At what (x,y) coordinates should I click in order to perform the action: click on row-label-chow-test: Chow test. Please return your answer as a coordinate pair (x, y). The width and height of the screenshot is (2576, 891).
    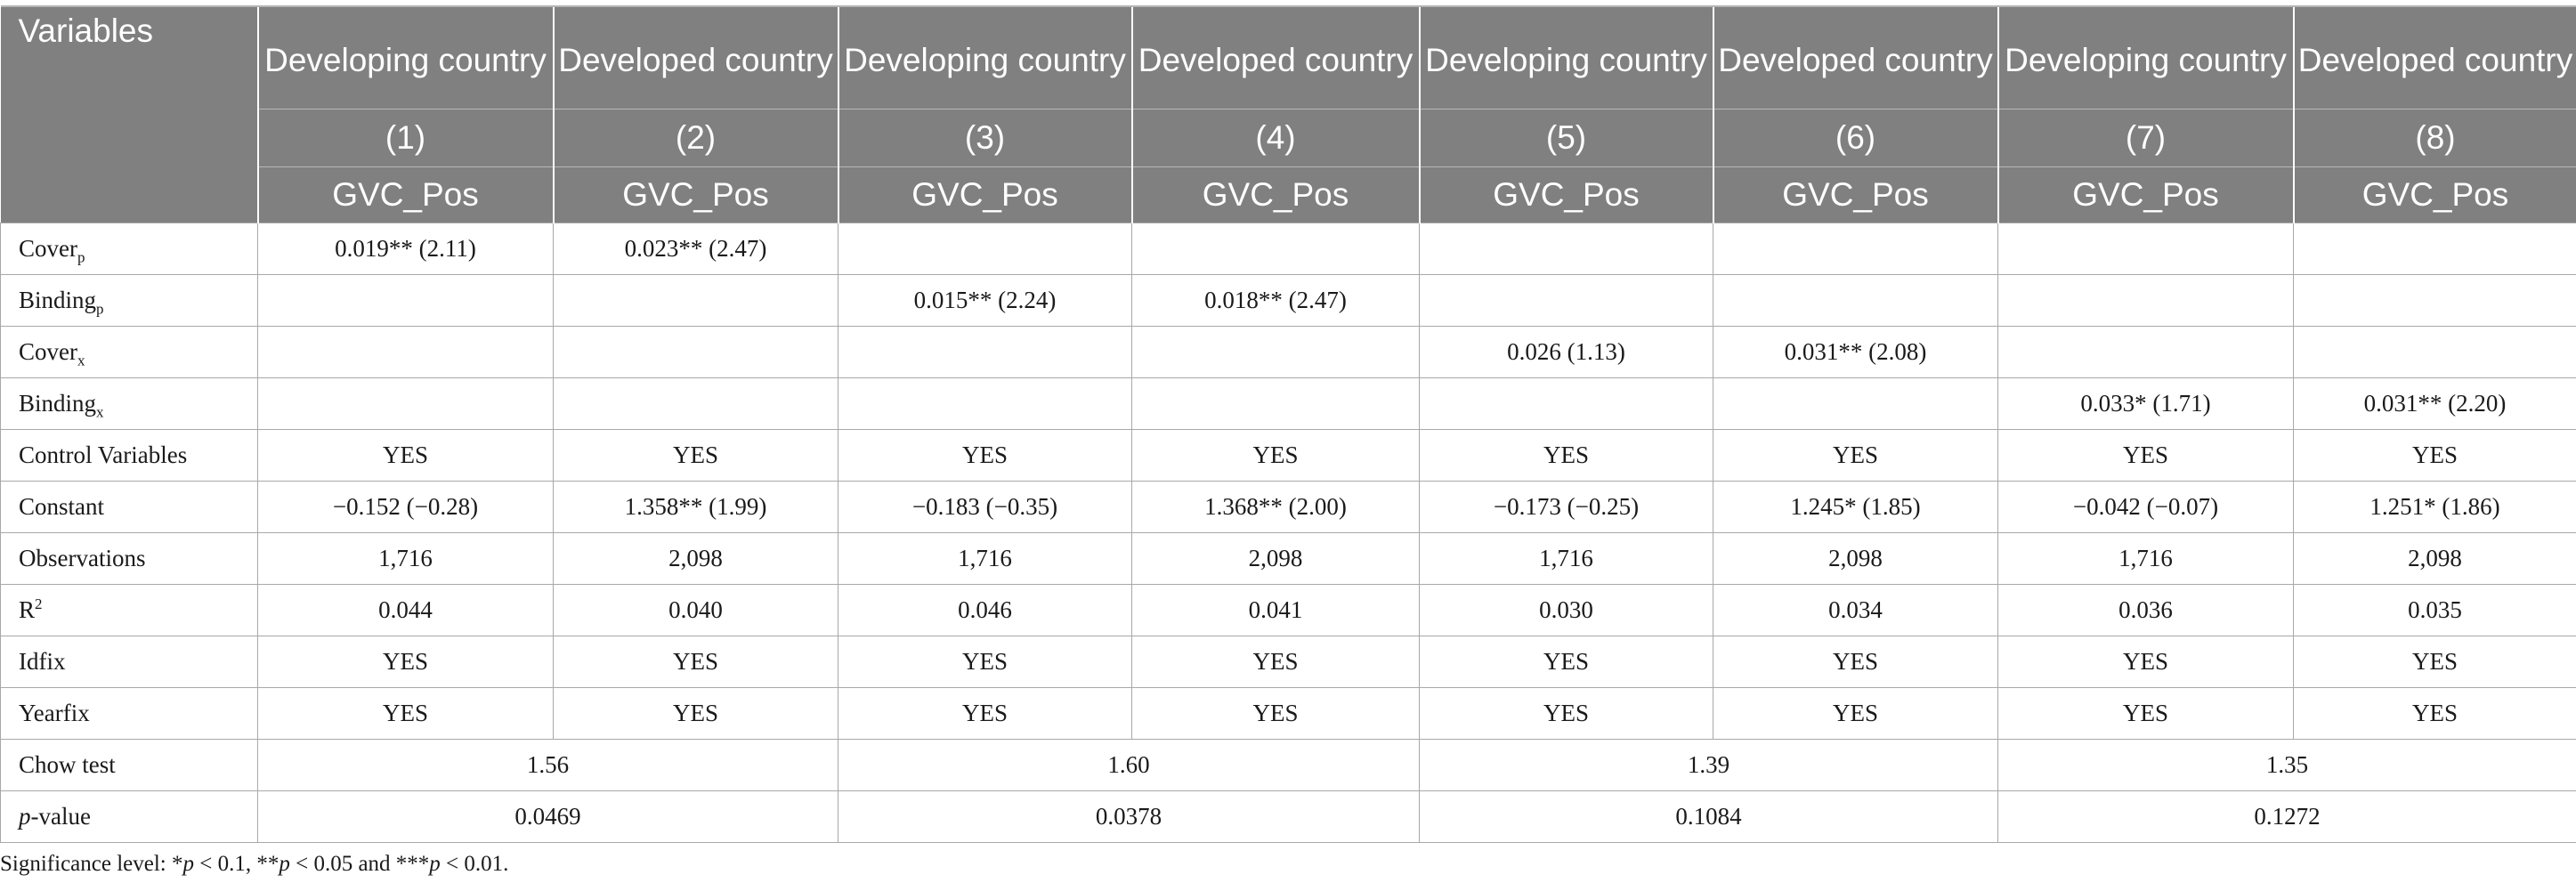
    Looking at the image, I should click on (129, 765).